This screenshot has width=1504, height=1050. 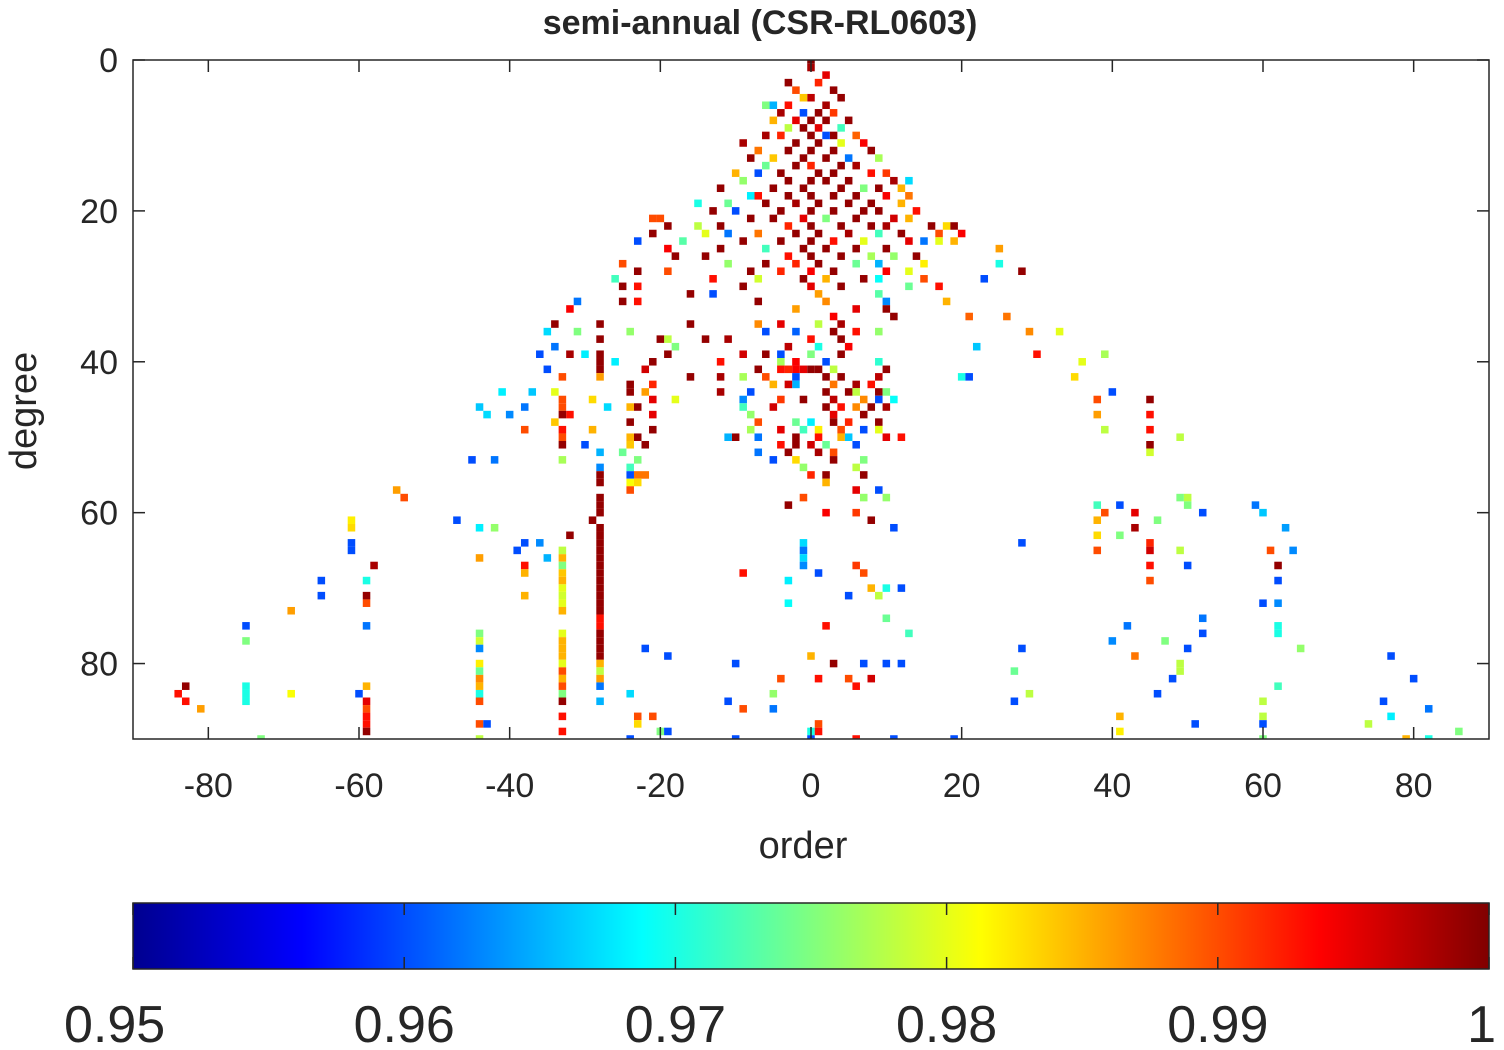 I want to click on x-tick-label: 60, so click(x=1263, y=786).